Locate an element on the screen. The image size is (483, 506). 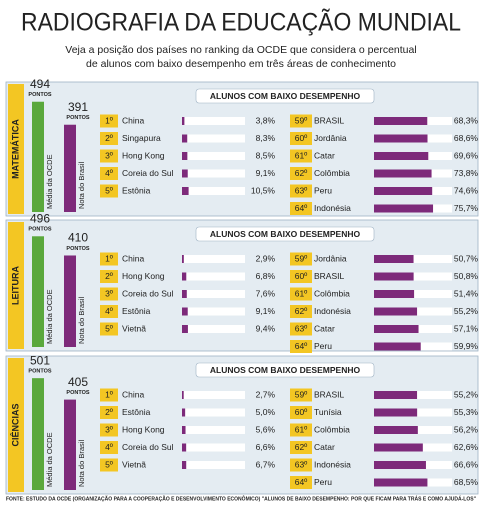
header-box is located at coordinates (285, 370).